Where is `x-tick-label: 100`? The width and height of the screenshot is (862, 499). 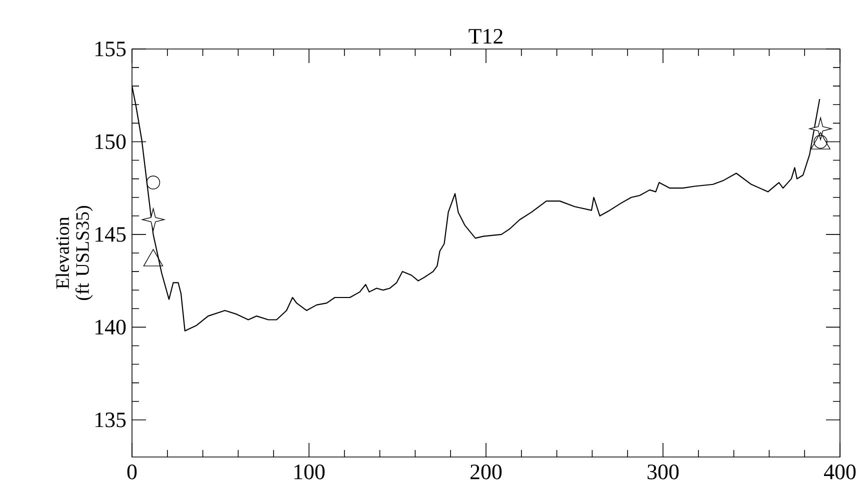 x-tick-label: 100 is located at coordinates (309, 472).